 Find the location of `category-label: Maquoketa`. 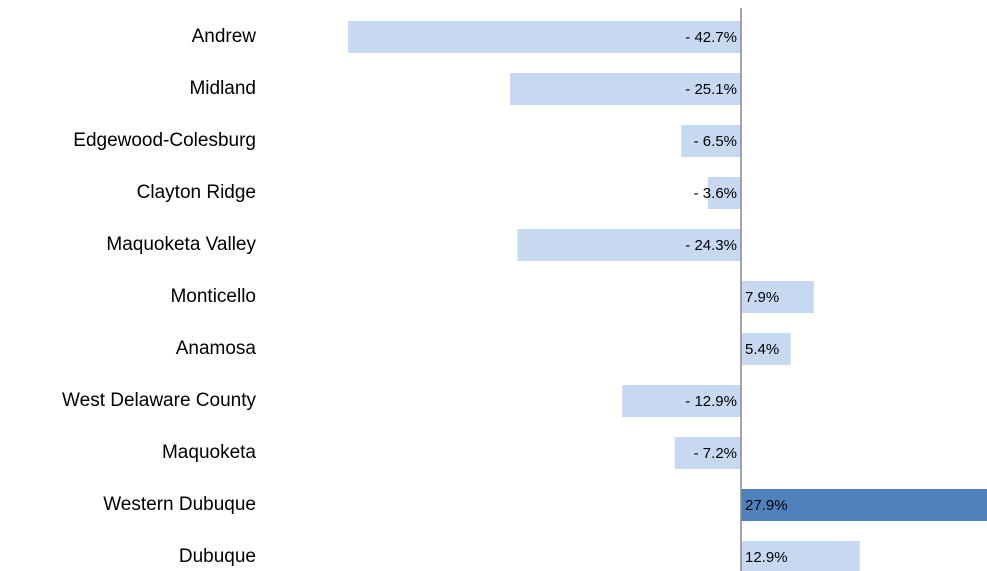

category-label: Maquoketa is located at coordinates (209, 452).